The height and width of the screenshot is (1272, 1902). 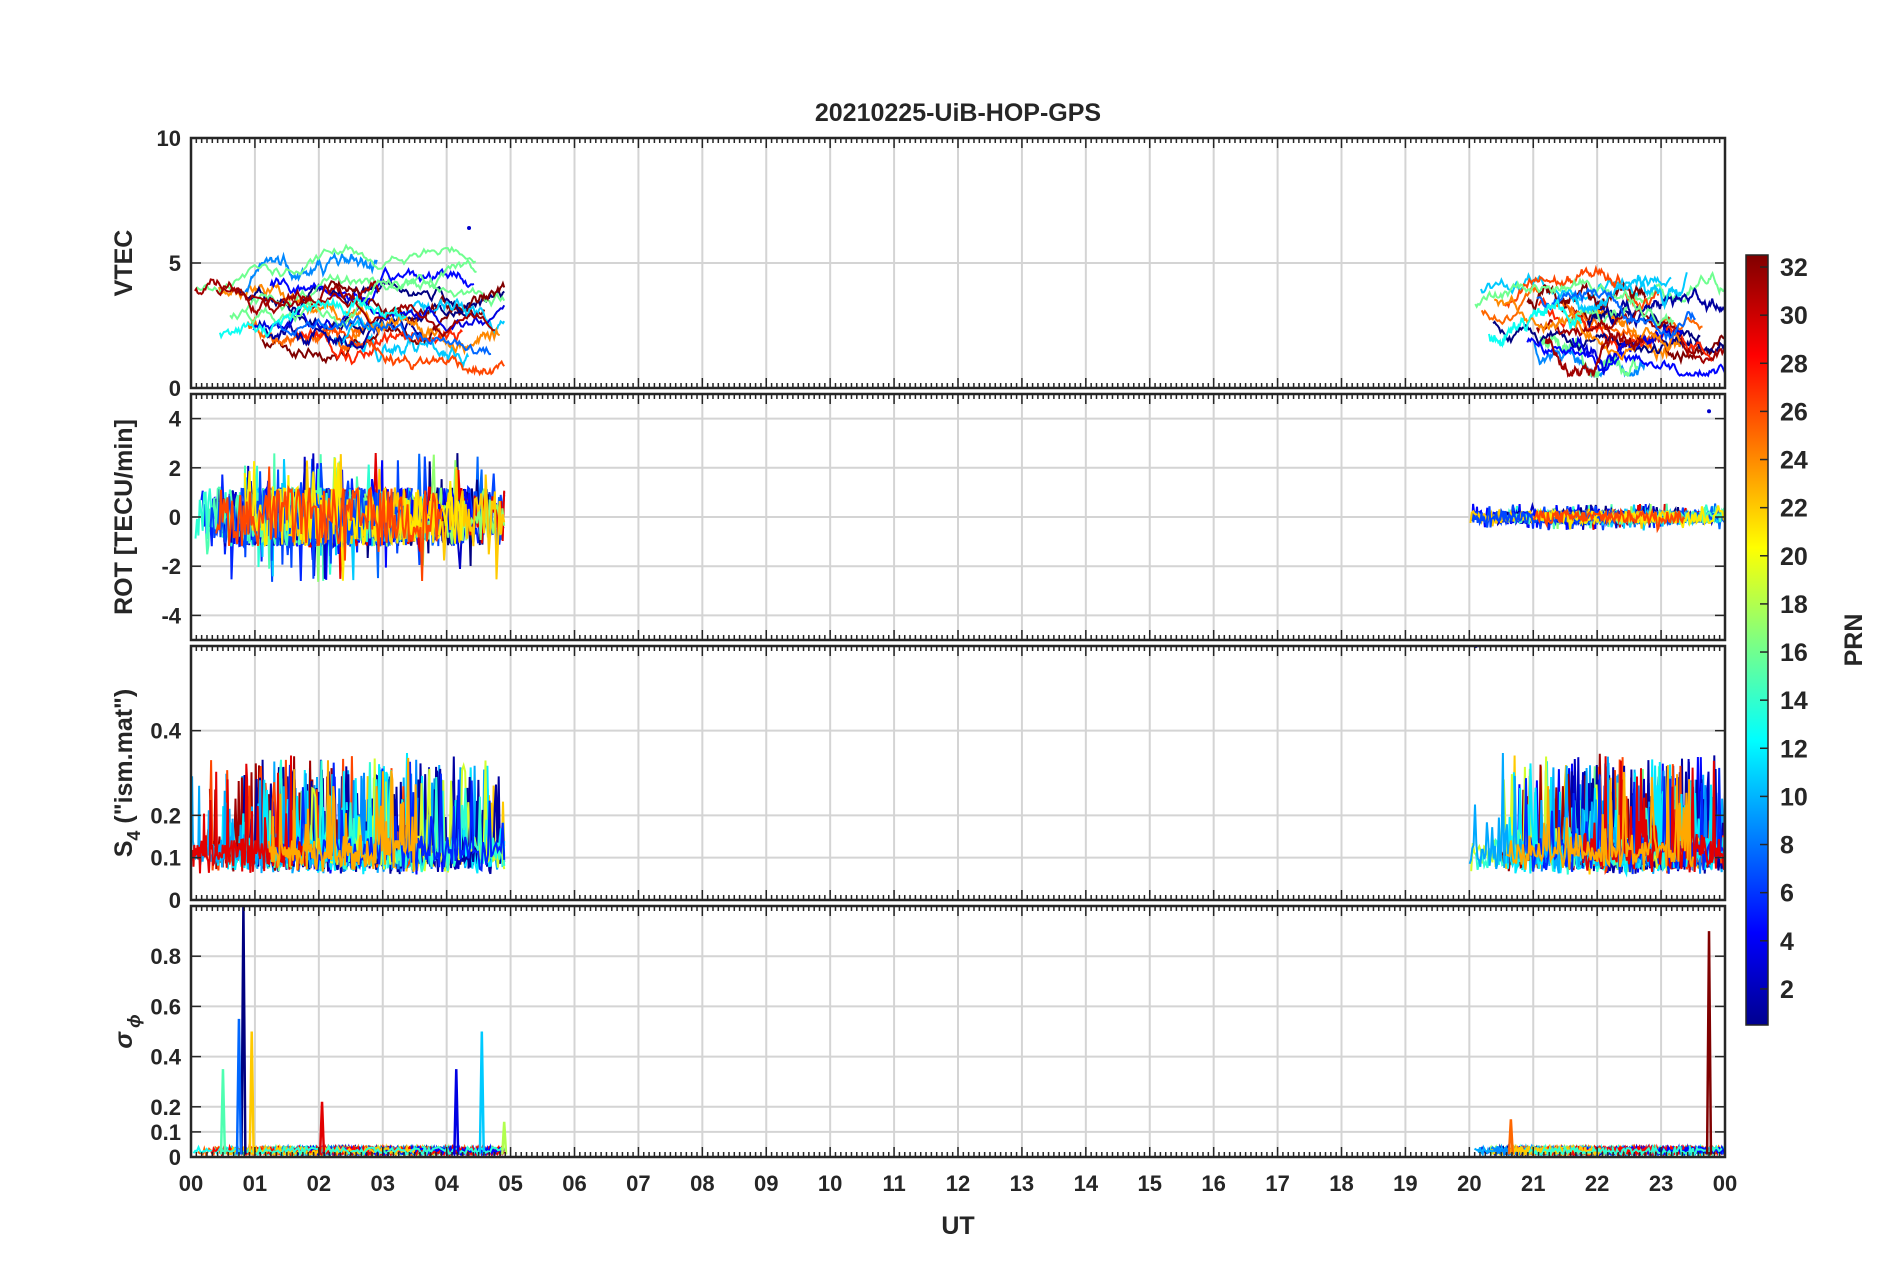 I want to click on colorbar-tick-label: 28, so click(x=1794, y=364).